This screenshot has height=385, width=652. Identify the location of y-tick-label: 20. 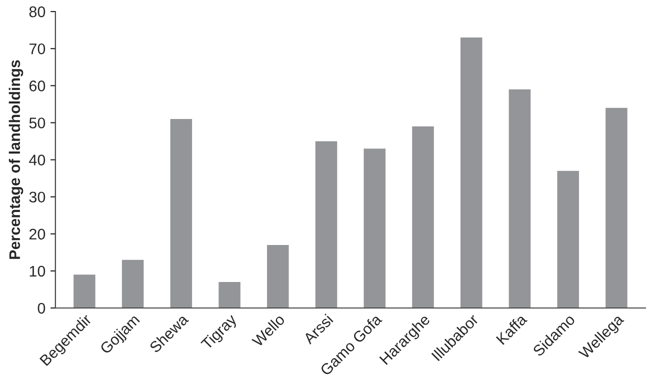
(37, 234).